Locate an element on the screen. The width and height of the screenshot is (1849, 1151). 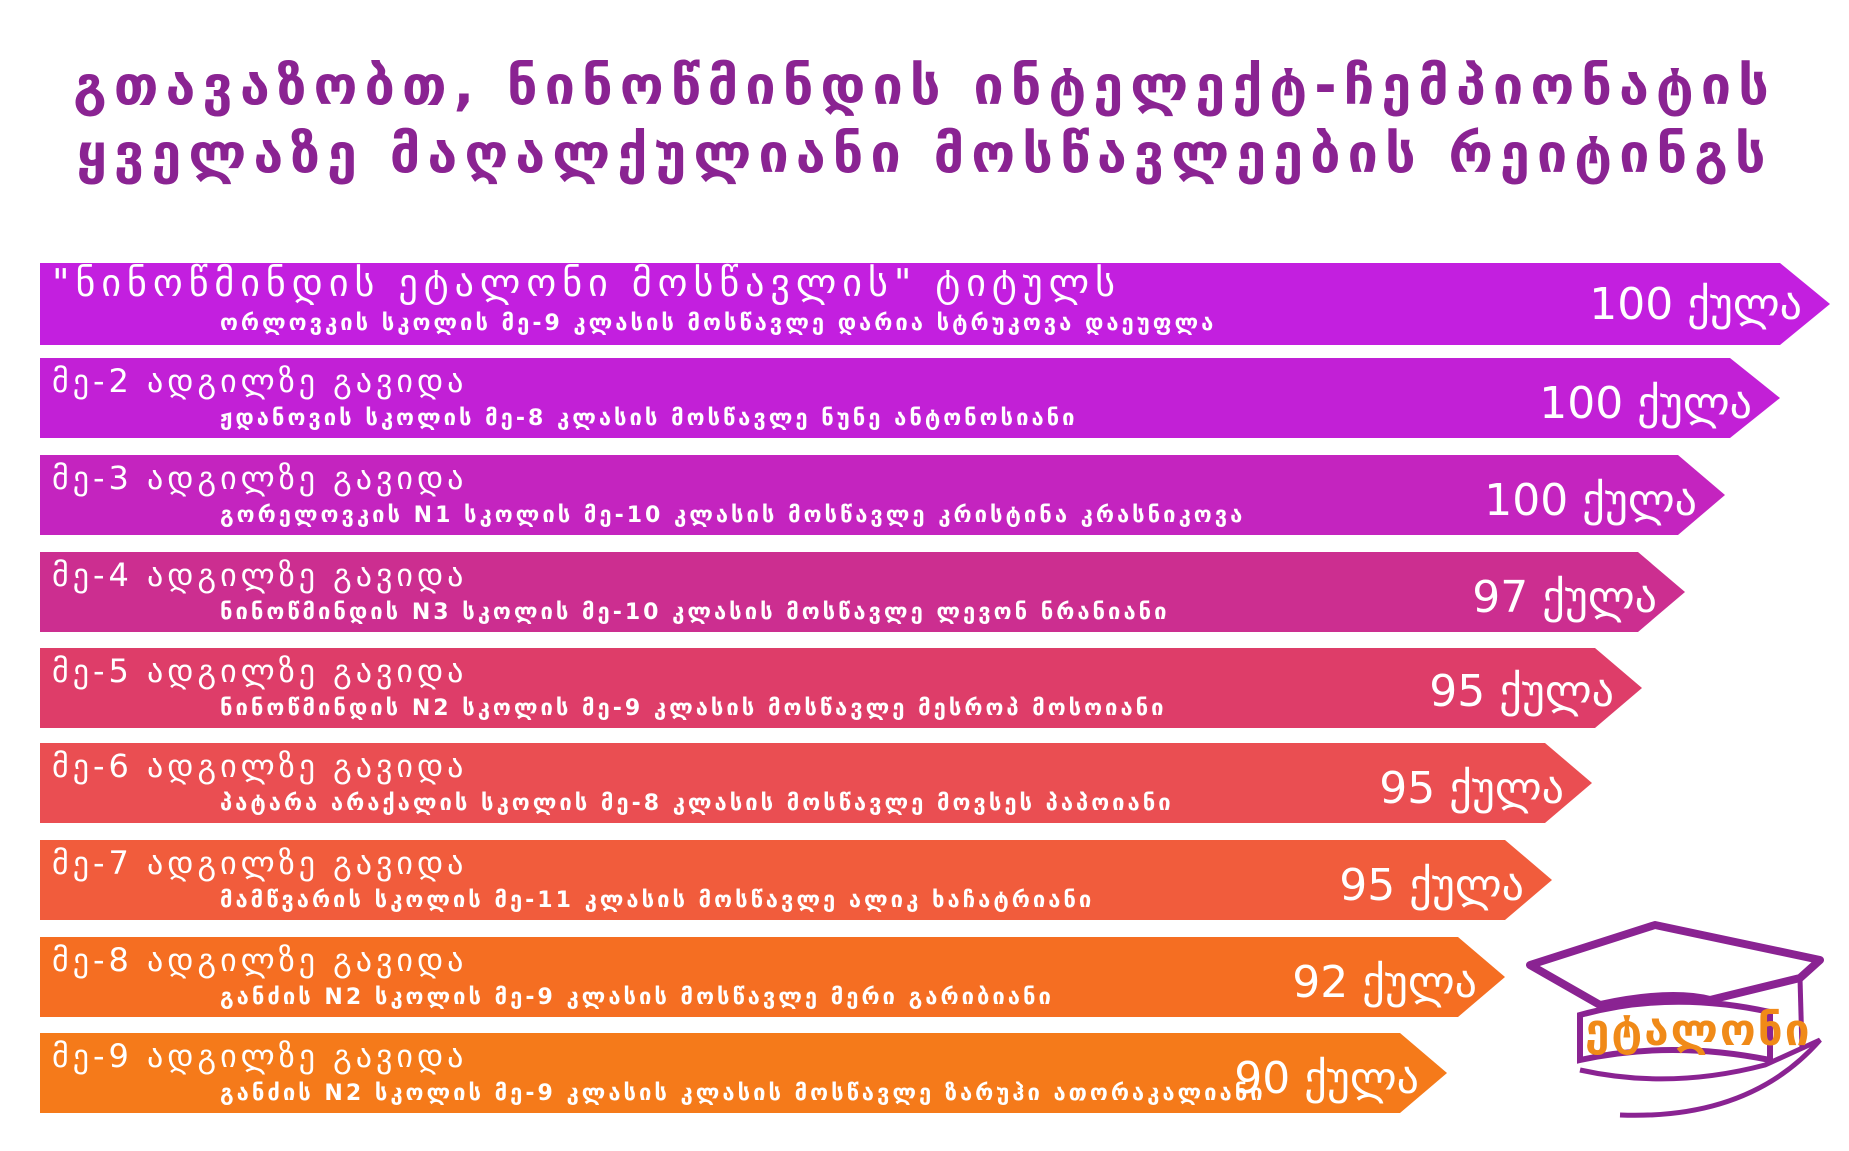
place-label: მე-6 ადგილზე გავიდა is located at coordinates (260, 766).